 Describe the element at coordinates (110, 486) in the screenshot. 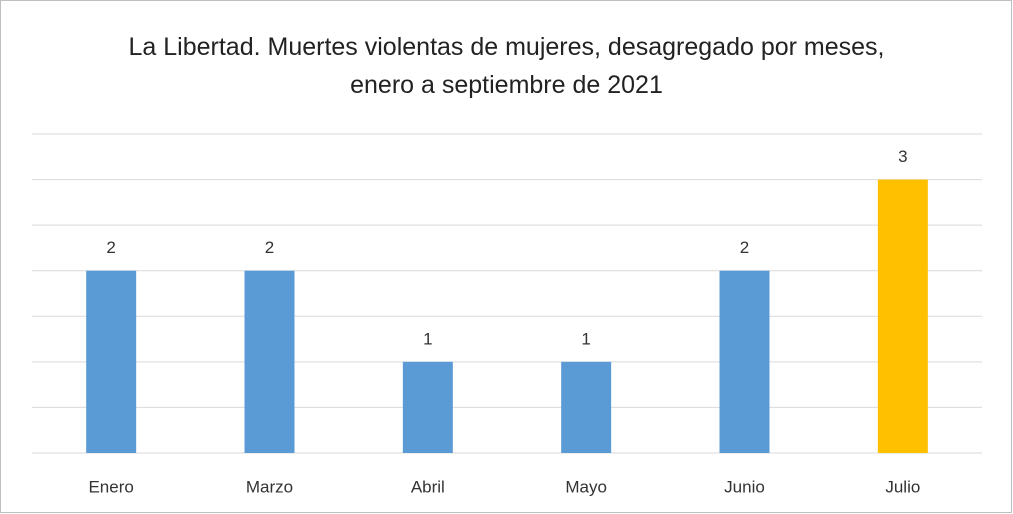

I see `x-tick-label: Enero` at that location.